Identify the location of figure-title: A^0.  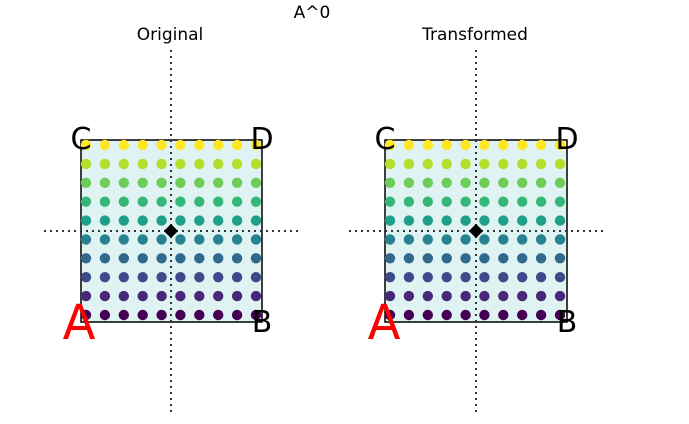
(312, 13).